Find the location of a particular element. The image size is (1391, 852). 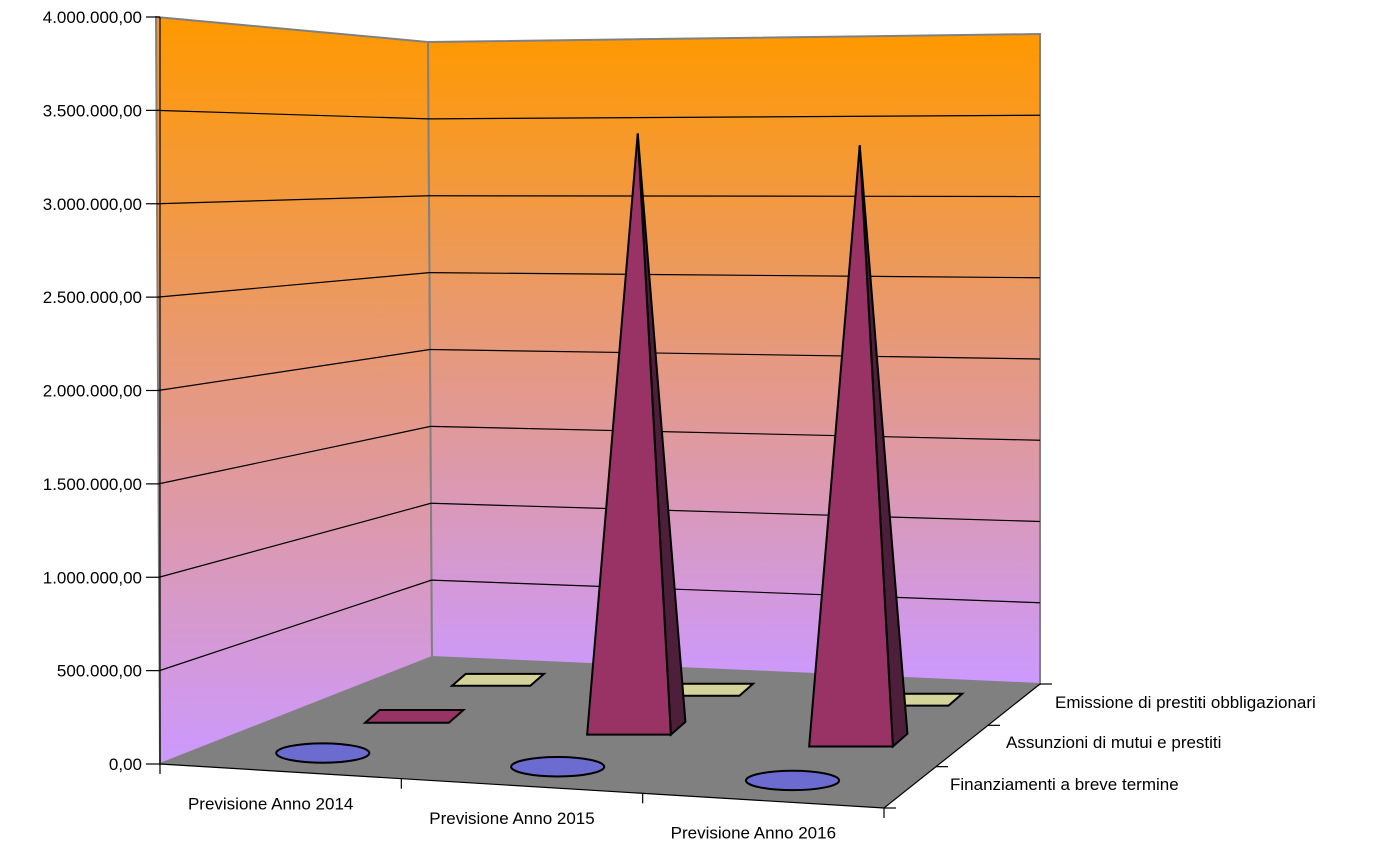

y-tick-label: 0,00 is located at coordinates (125, 764).